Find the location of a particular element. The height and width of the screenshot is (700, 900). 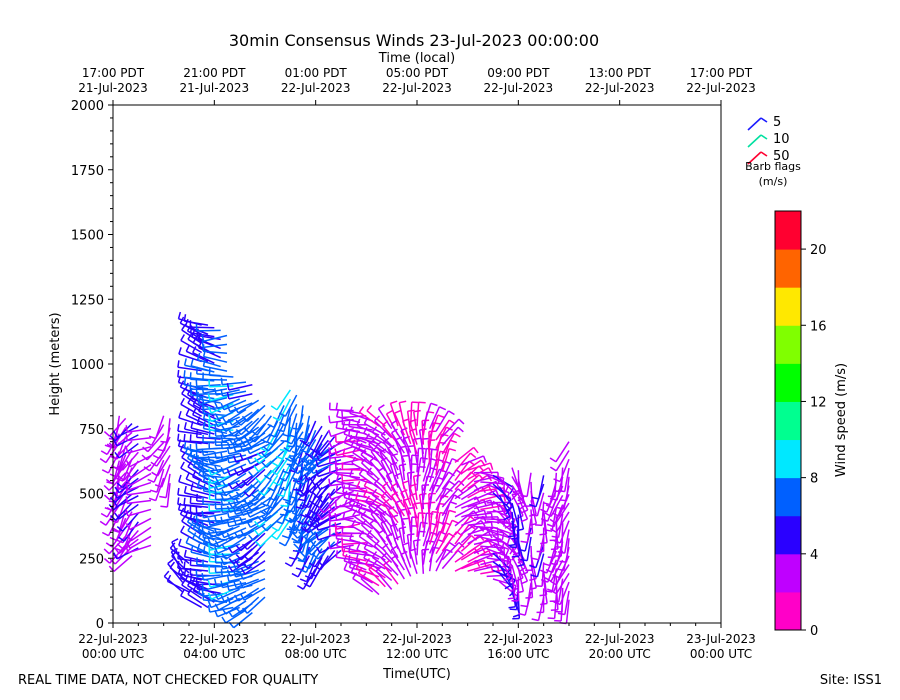

legend-label: 10 is located at coordinates (781, 139).